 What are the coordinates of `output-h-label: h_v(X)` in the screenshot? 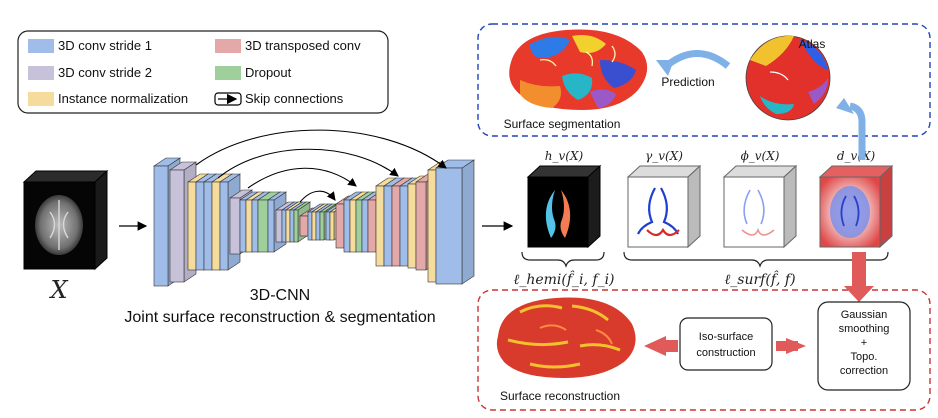 It's located at (564, 156).